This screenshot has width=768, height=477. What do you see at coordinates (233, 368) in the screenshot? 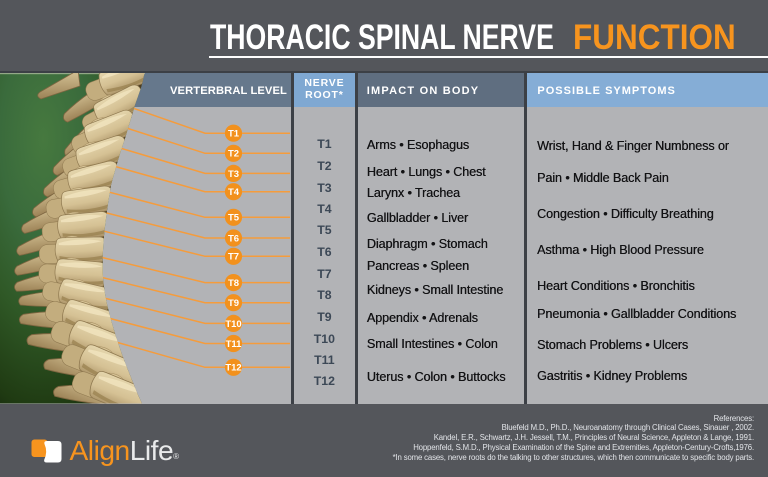
I see `svg-text: T12` at bounding box center [233, 368].